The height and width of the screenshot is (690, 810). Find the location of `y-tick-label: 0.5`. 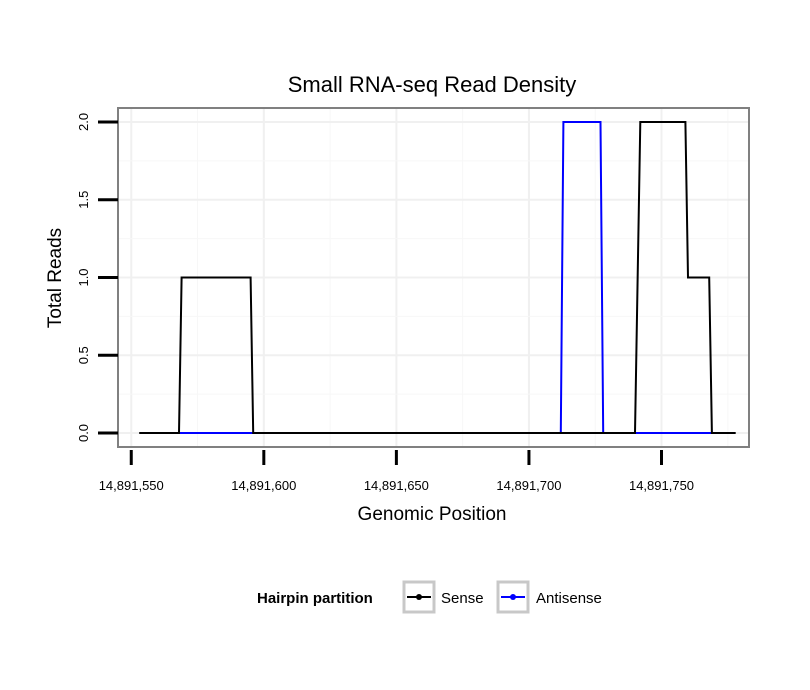

y-tick-label: 0.5 is located at coordinates (83, 355).